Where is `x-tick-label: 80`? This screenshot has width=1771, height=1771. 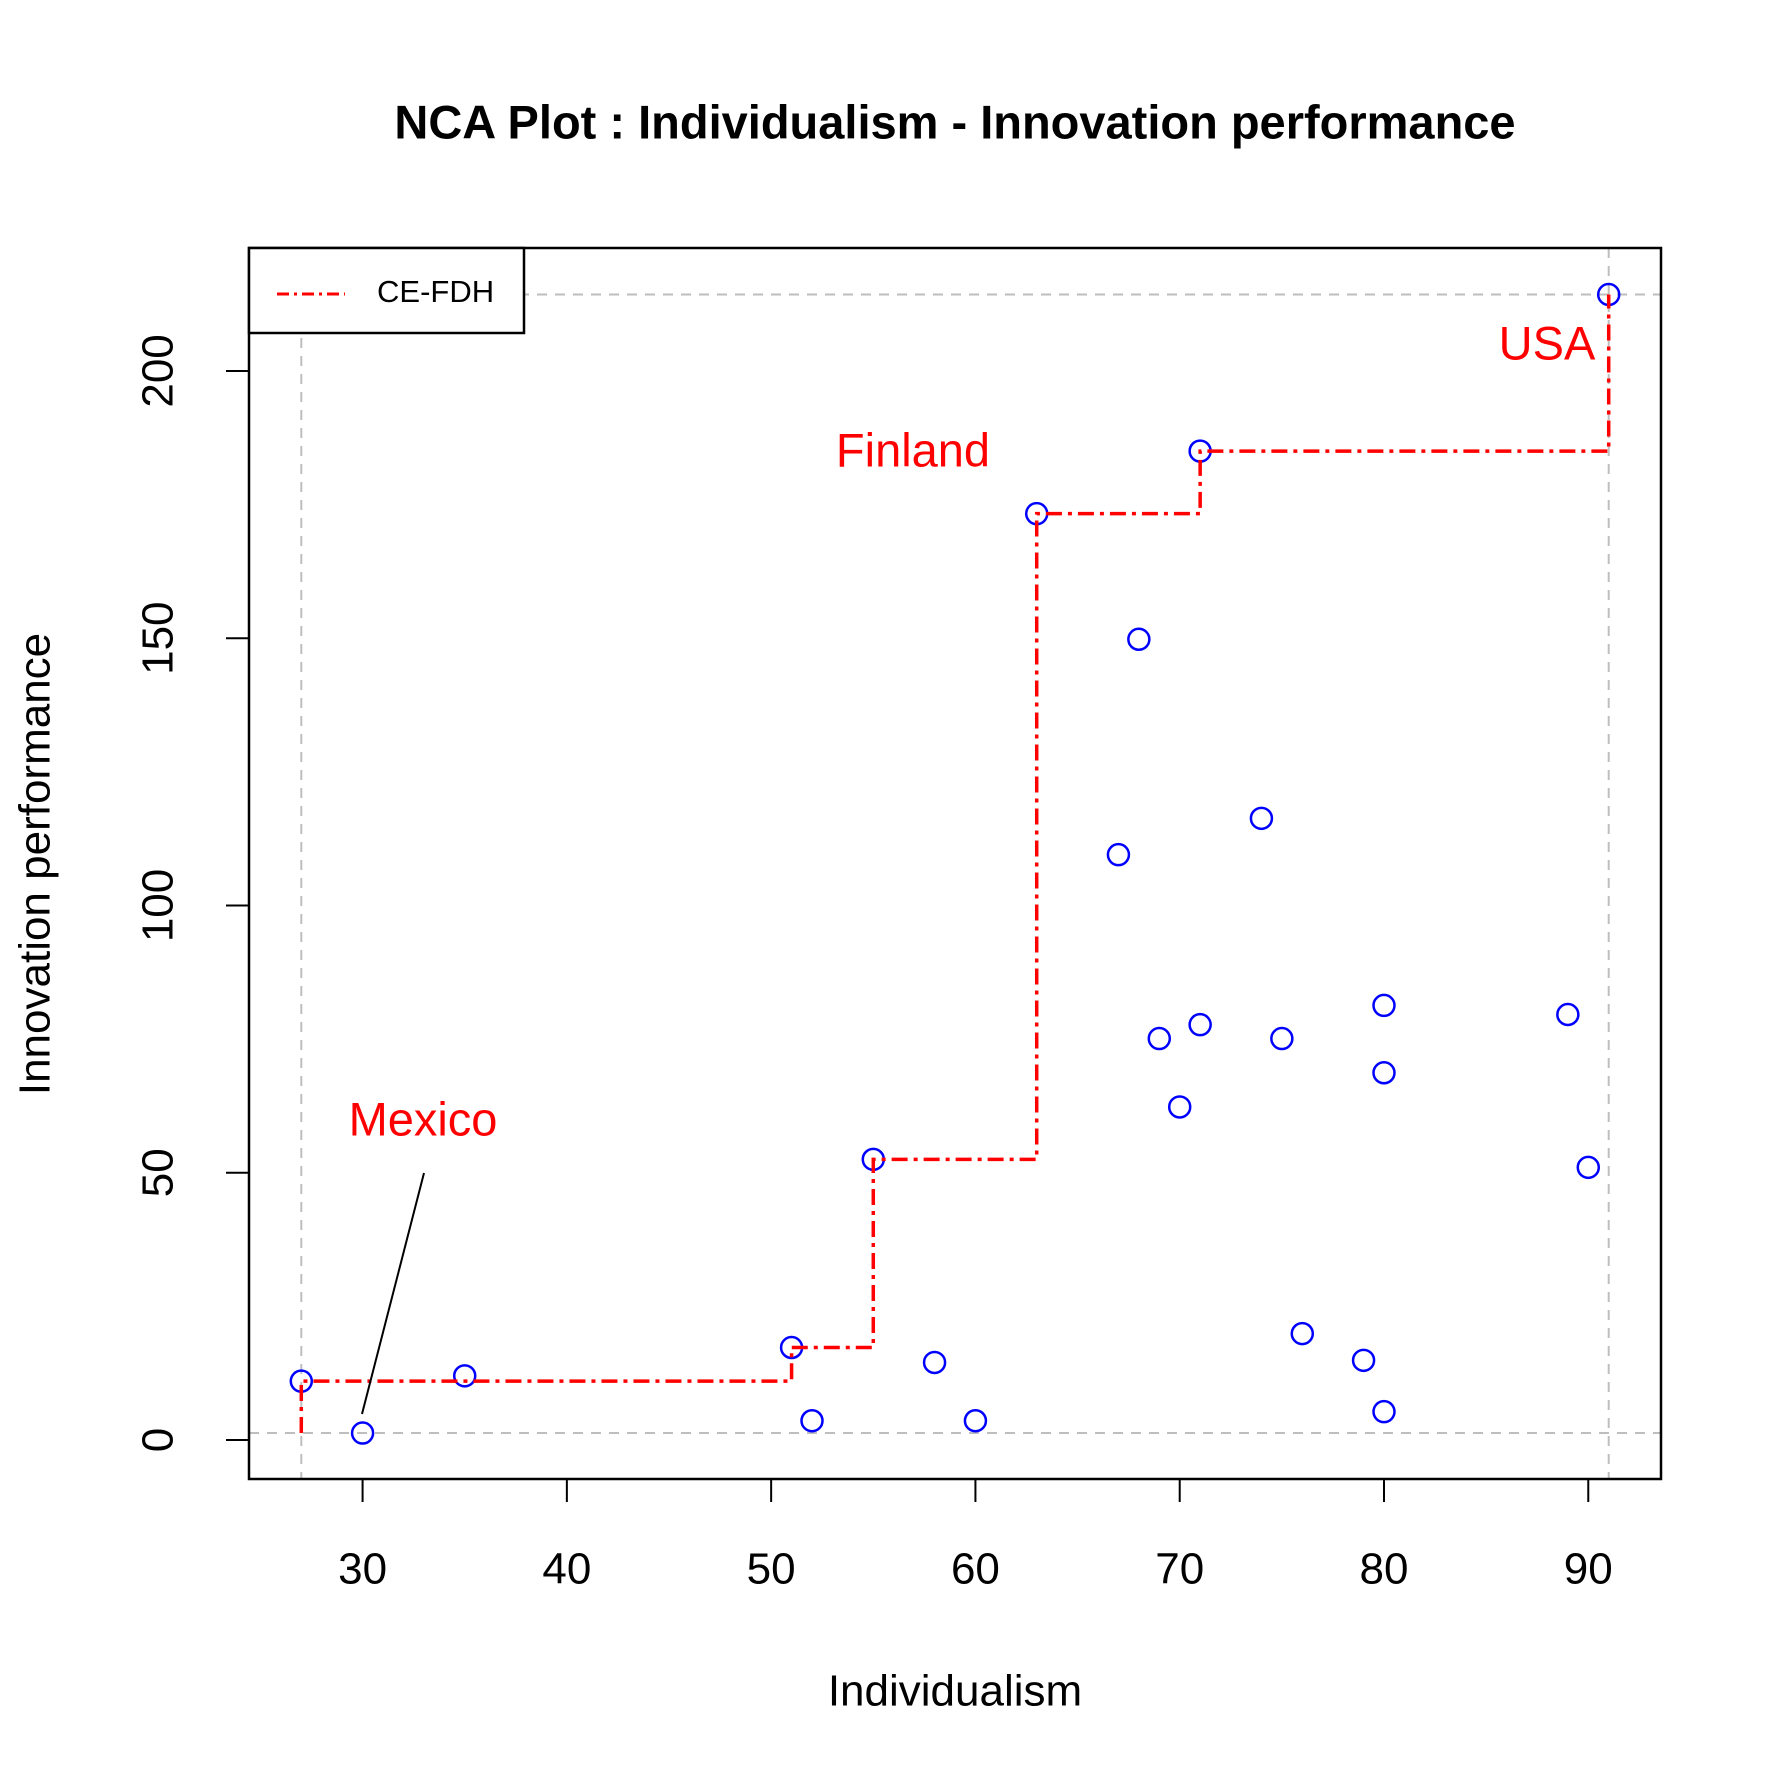 x-tick-label: 80 is located at coordinates (1384, 1569).